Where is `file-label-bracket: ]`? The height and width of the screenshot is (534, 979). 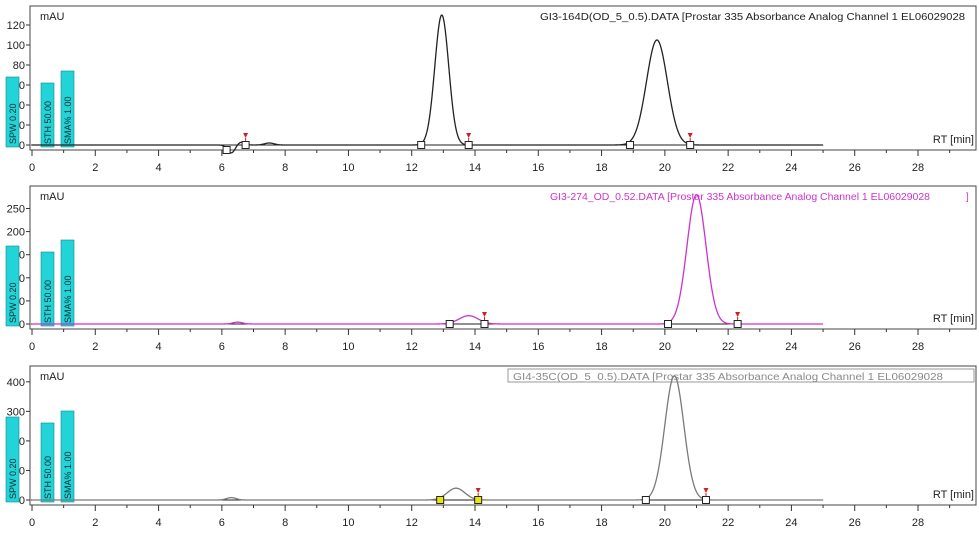 file-label-bracket: ] is located at coordinates (967, 197).